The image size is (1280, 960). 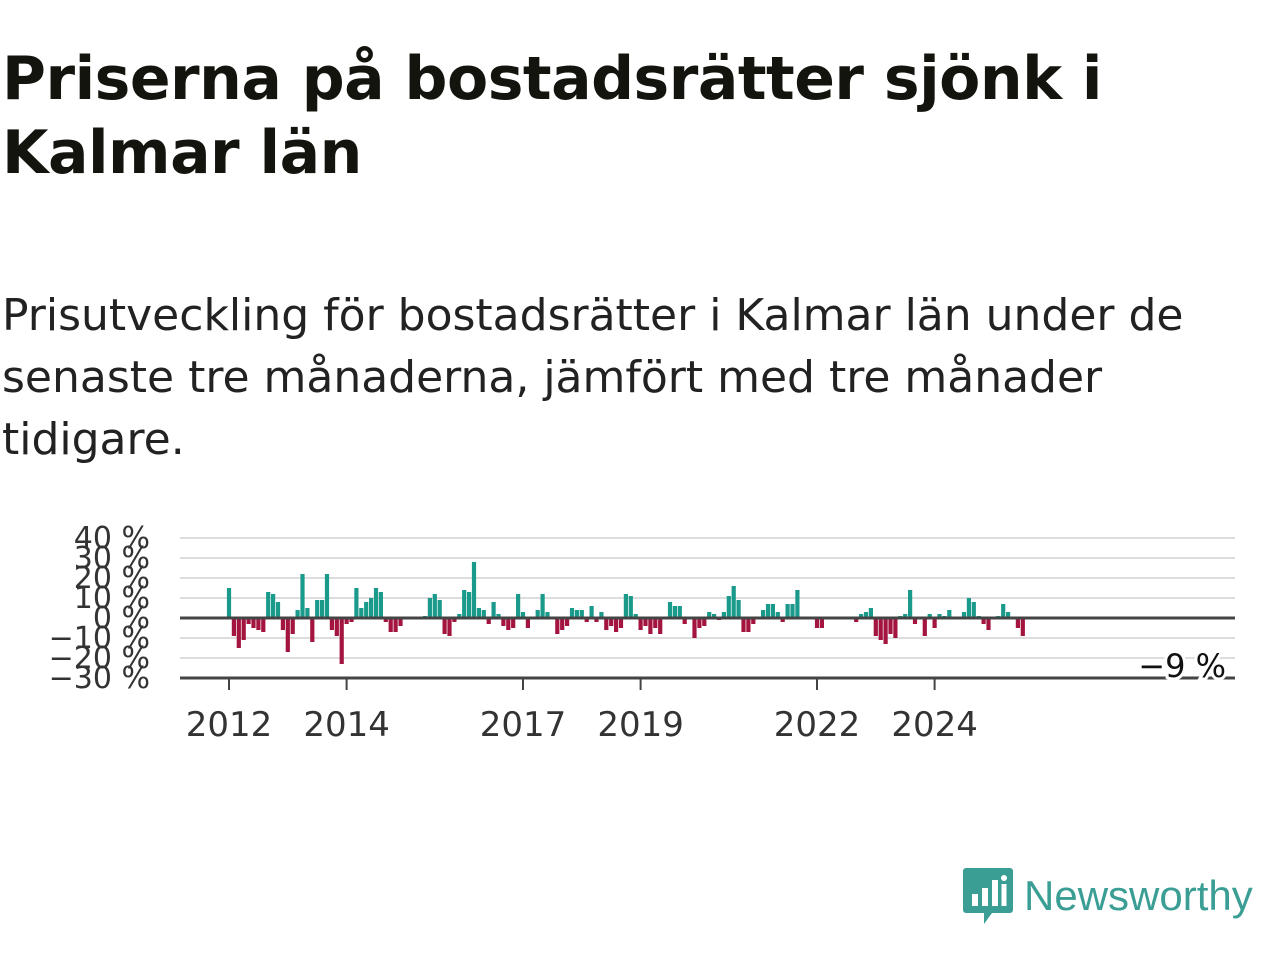 What do you see at coordinates (1107, 896) in the screenshot?
I see `newsworthy-logo: Newsworthy` at bounding box center [1107, 896].